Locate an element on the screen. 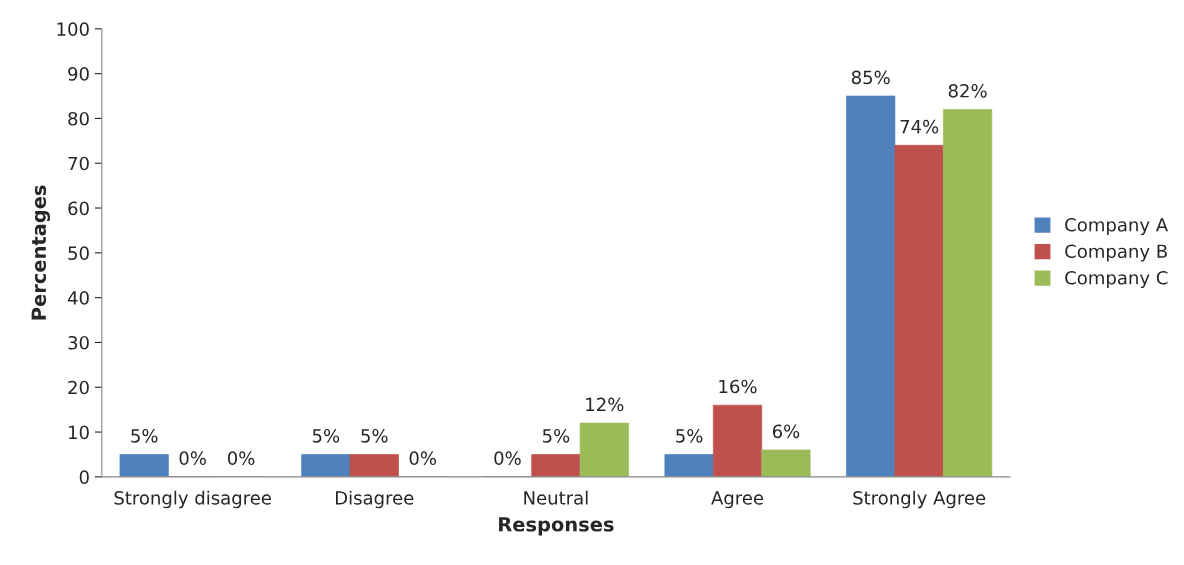  y-tick-label: 70 is located at coordinates (78, 163).